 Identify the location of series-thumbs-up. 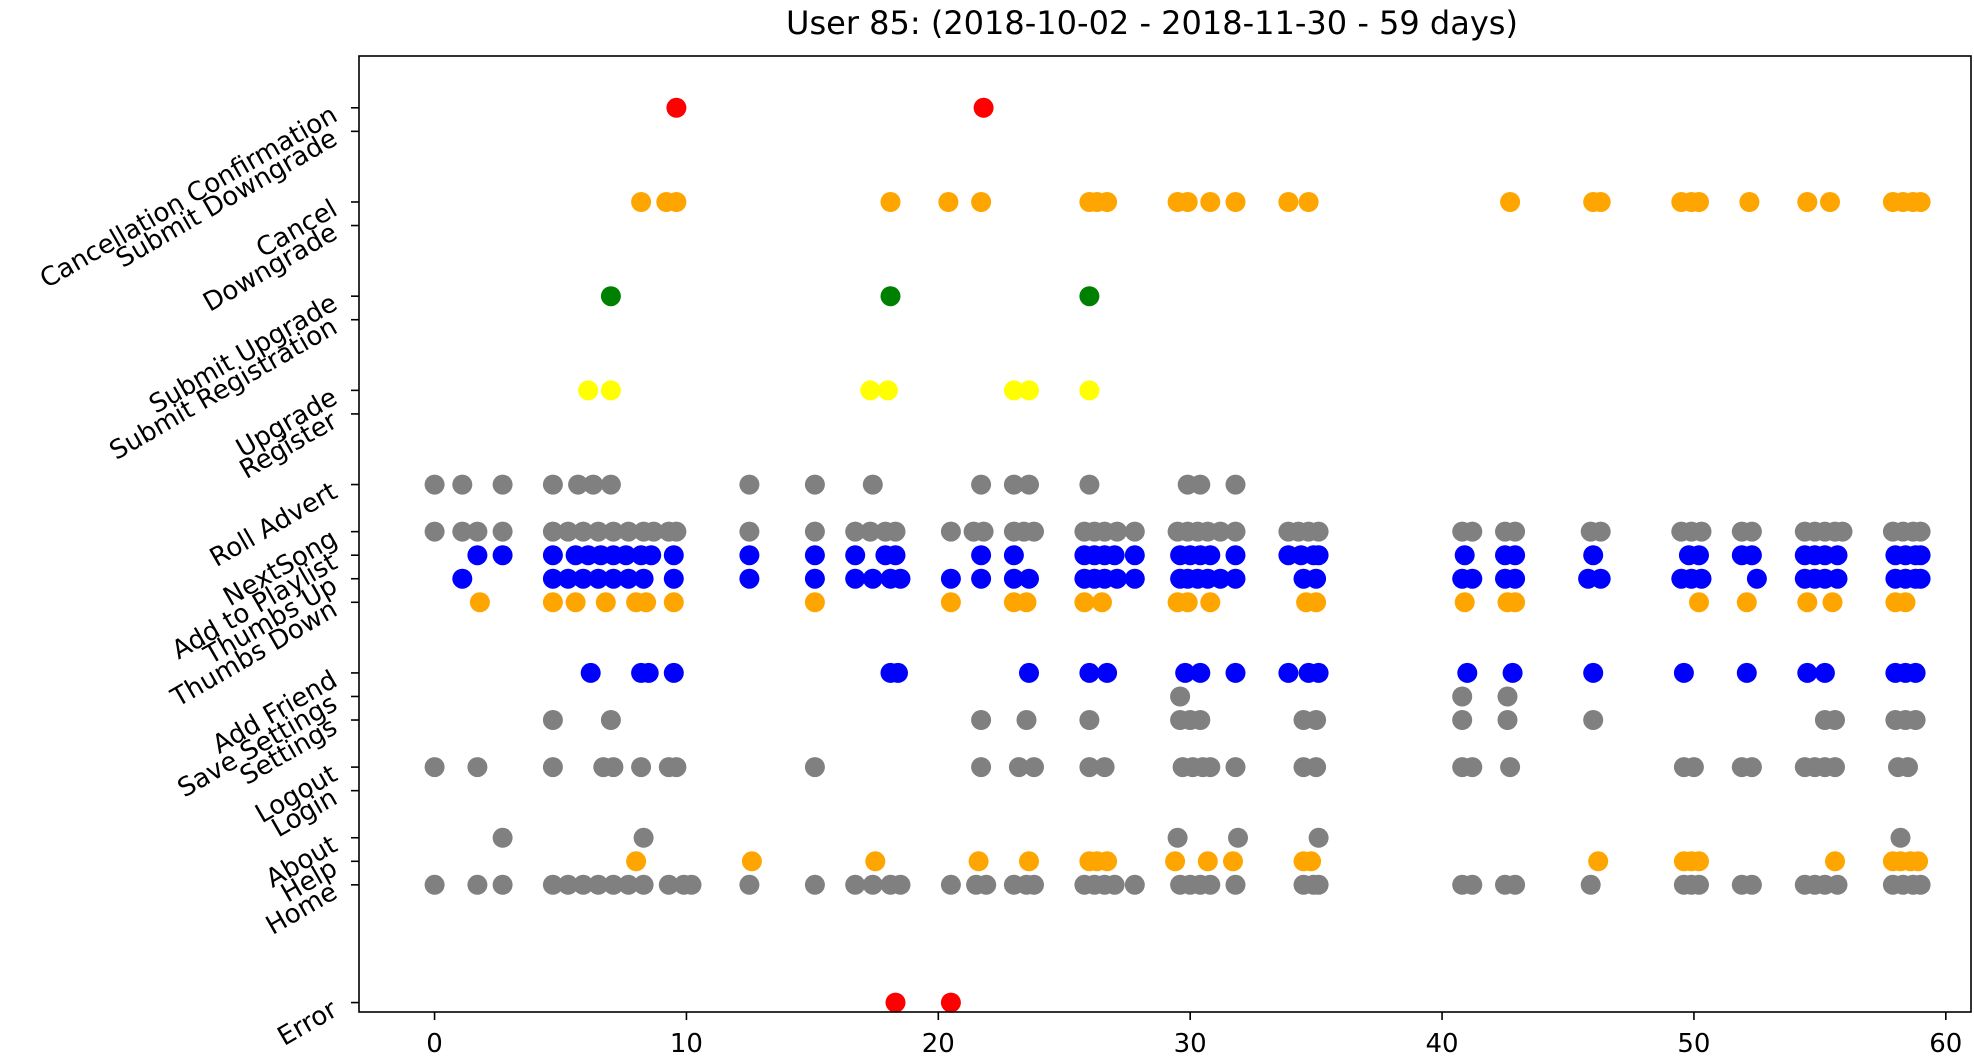
(1191, 578).